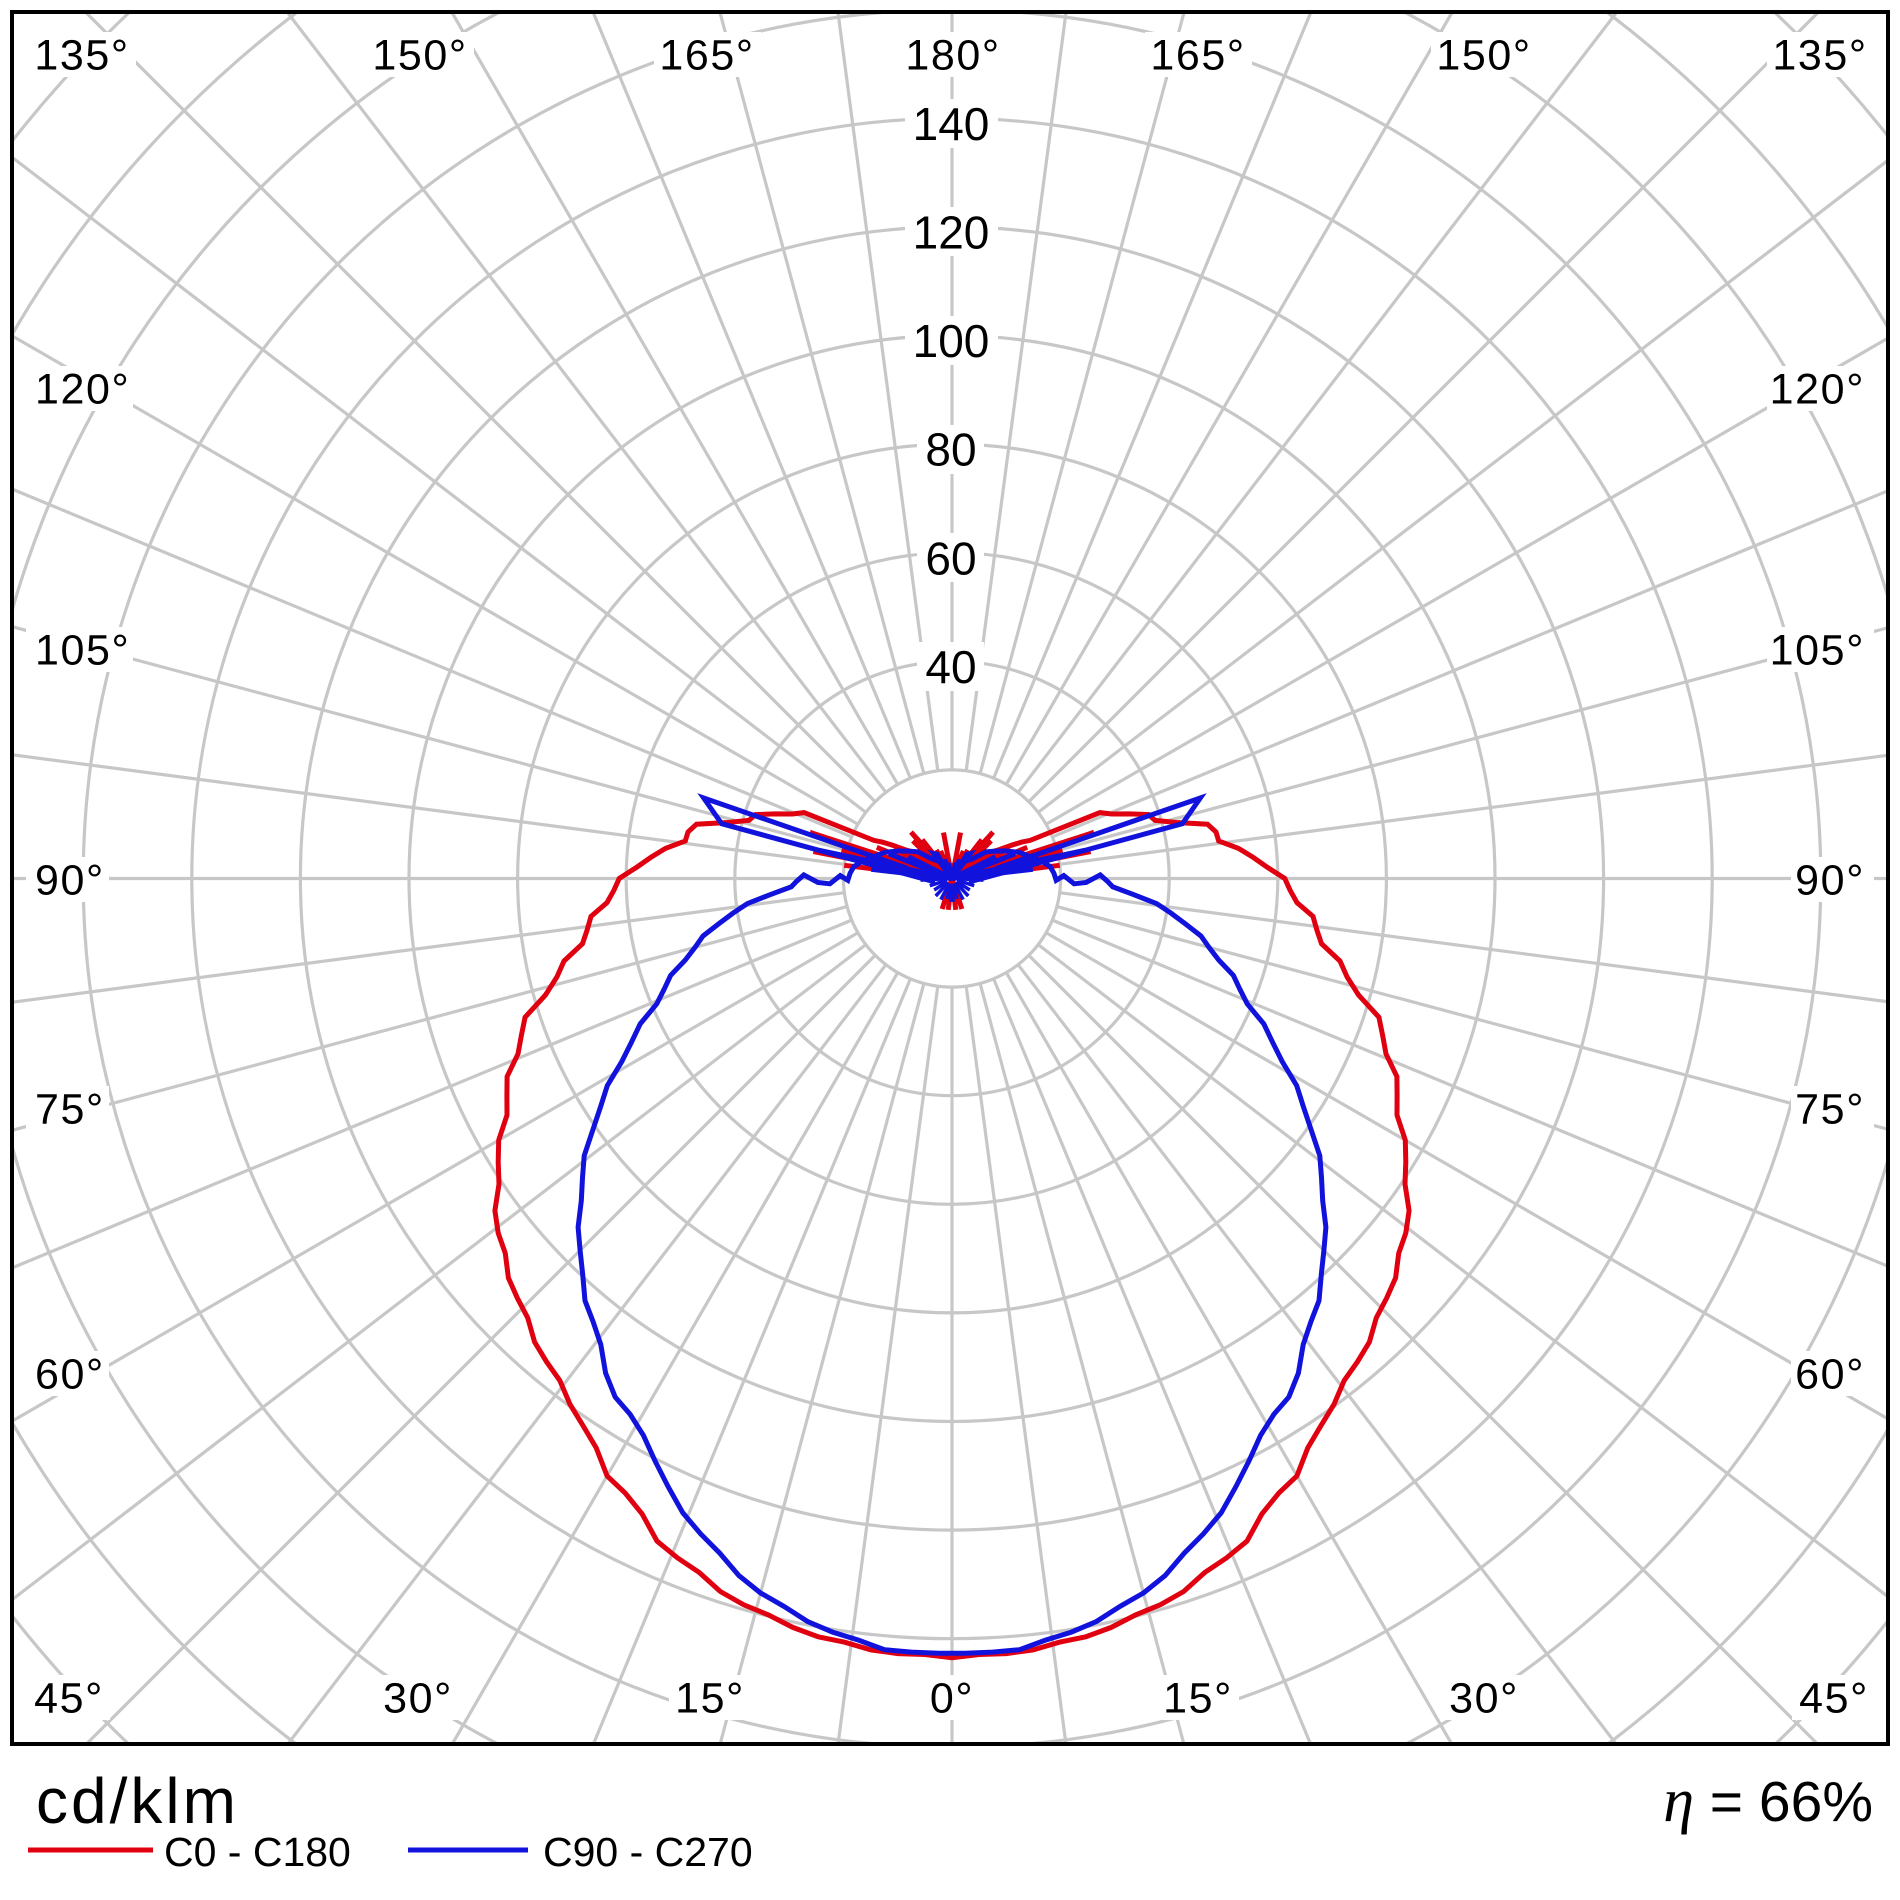 This screenshot has width=1900, height=1900. What do you see at coordinates (257, 1852) in the screenshot?
I see `svg-text: C0 - C180` at bounding box center [257, 1852].